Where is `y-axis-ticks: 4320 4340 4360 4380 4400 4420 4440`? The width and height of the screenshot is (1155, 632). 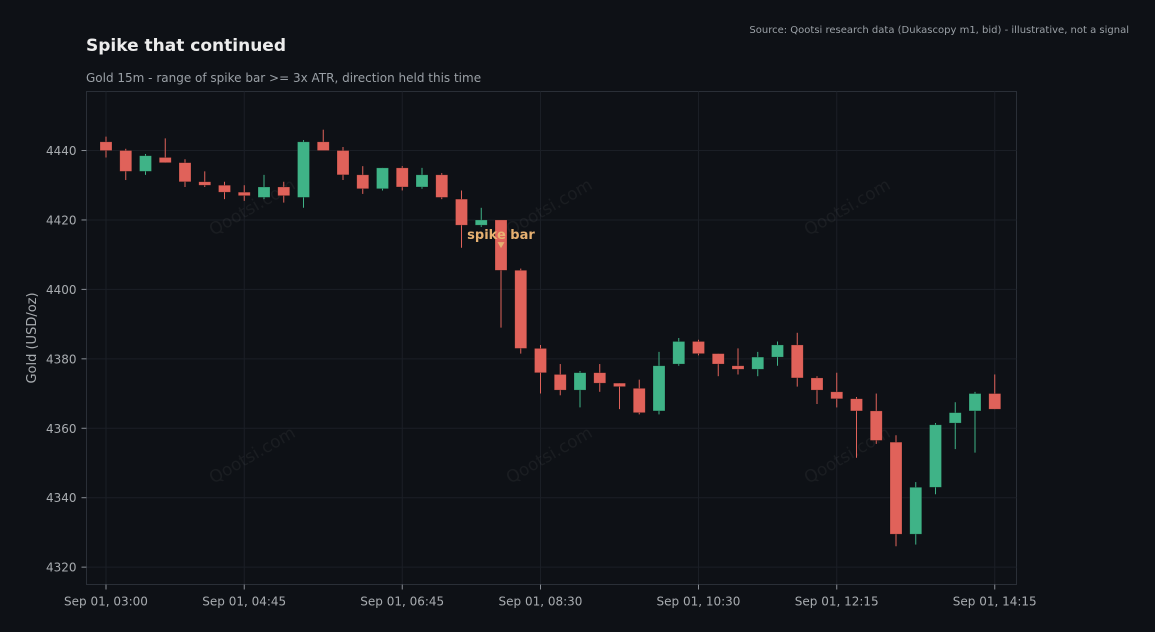 y-axis-ticks: 4320 4340 4360 4380 4400 4420 4440 is located at coordinates (66, 359).